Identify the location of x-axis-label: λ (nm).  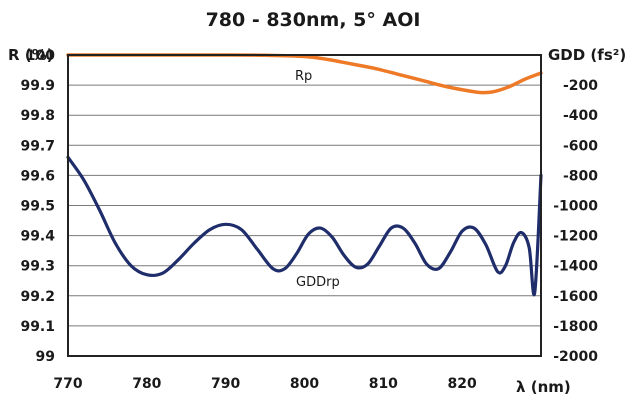
(543, 387).